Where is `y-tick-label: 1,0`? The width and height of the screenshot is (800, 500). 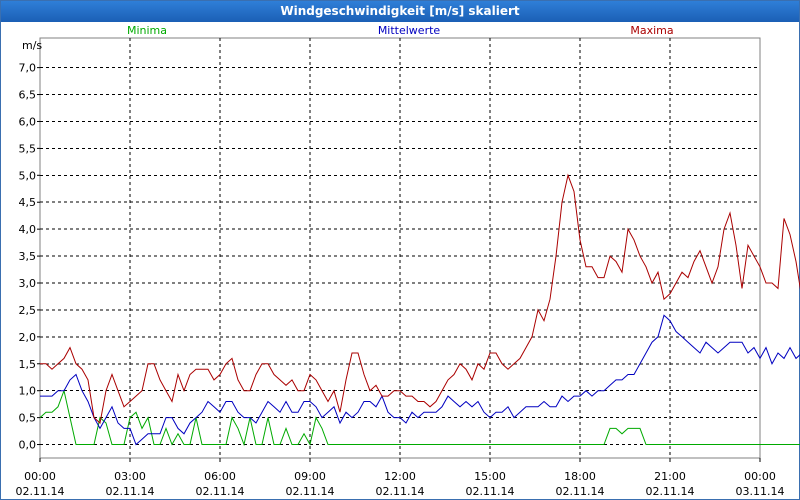 y-tick-label: 1,0 is located at coordinates (28, 391).